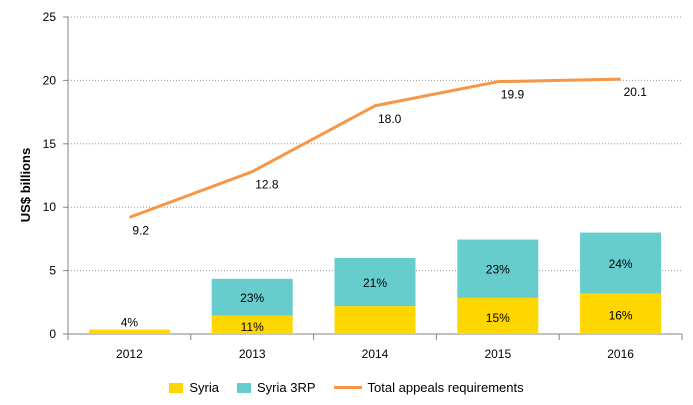 The height and width of the screenshot is (405, 693). I want to click on y-axis-title: US$ billions, so click(25, 185).